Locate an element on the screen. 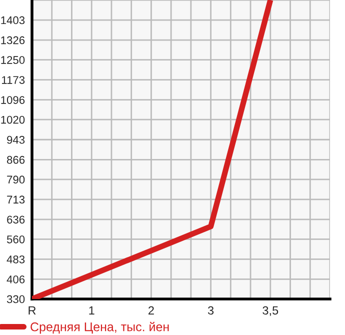  x-tick-label: 1 is located at coordinates (91, 310).